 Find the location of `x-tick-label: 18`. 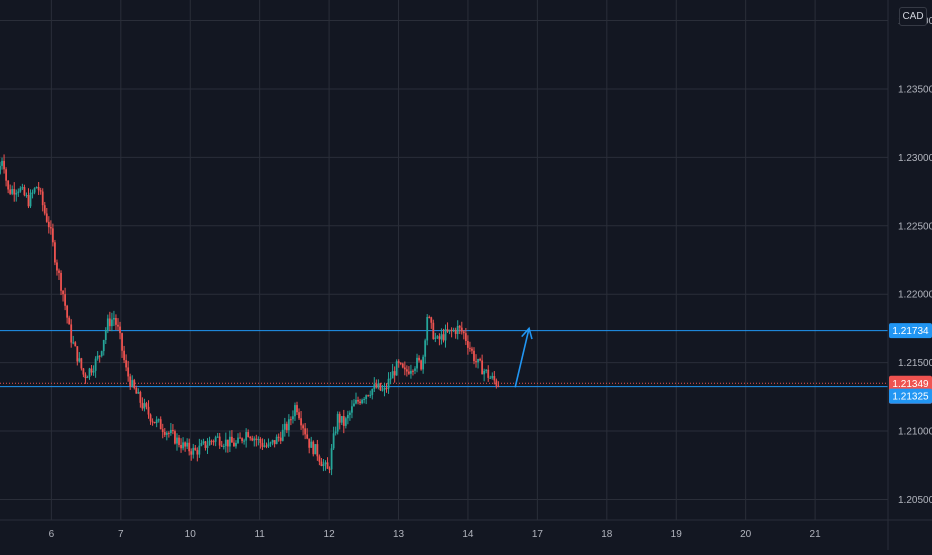

x-tick-label: 18 is located at coordinates (607, 534).